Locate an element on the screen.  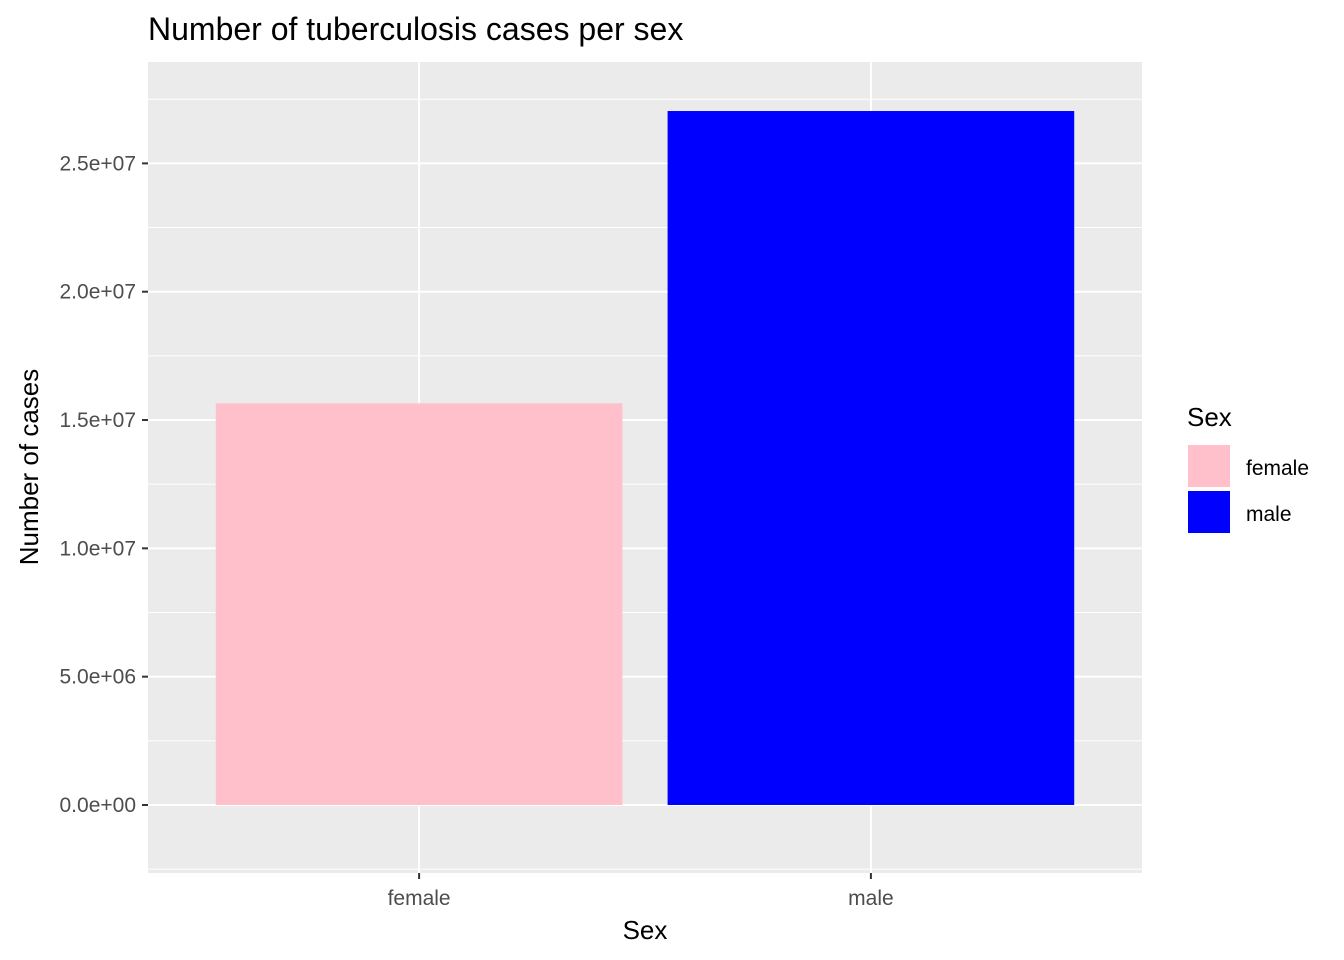
legend: Sex female male is located at coordinates (1247, 468).